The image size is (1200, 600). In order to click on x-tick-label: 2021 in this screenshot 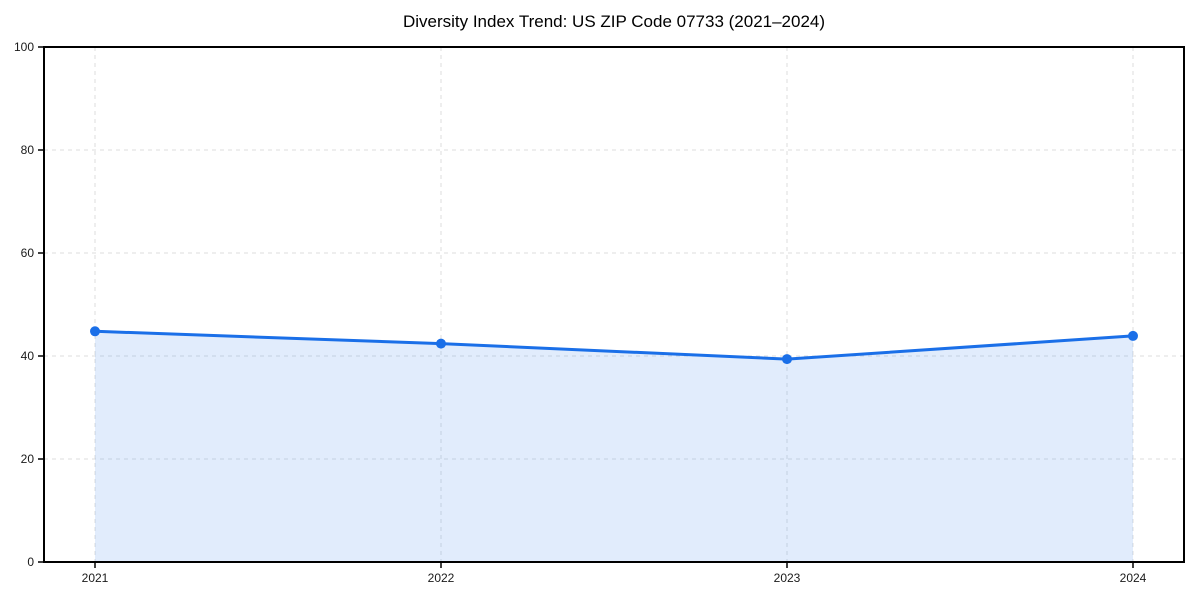, I will do `click(95, 578)`.